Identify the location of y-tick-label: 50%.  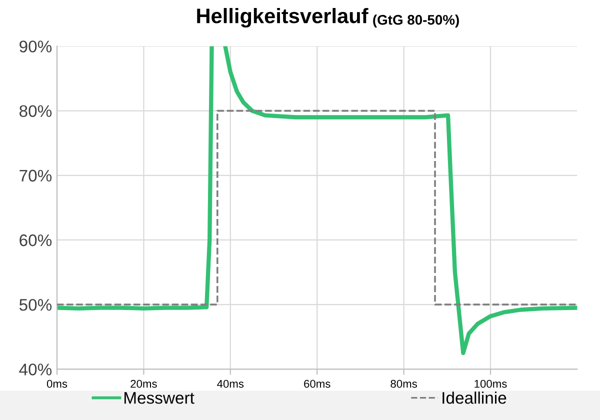
(35, 304).